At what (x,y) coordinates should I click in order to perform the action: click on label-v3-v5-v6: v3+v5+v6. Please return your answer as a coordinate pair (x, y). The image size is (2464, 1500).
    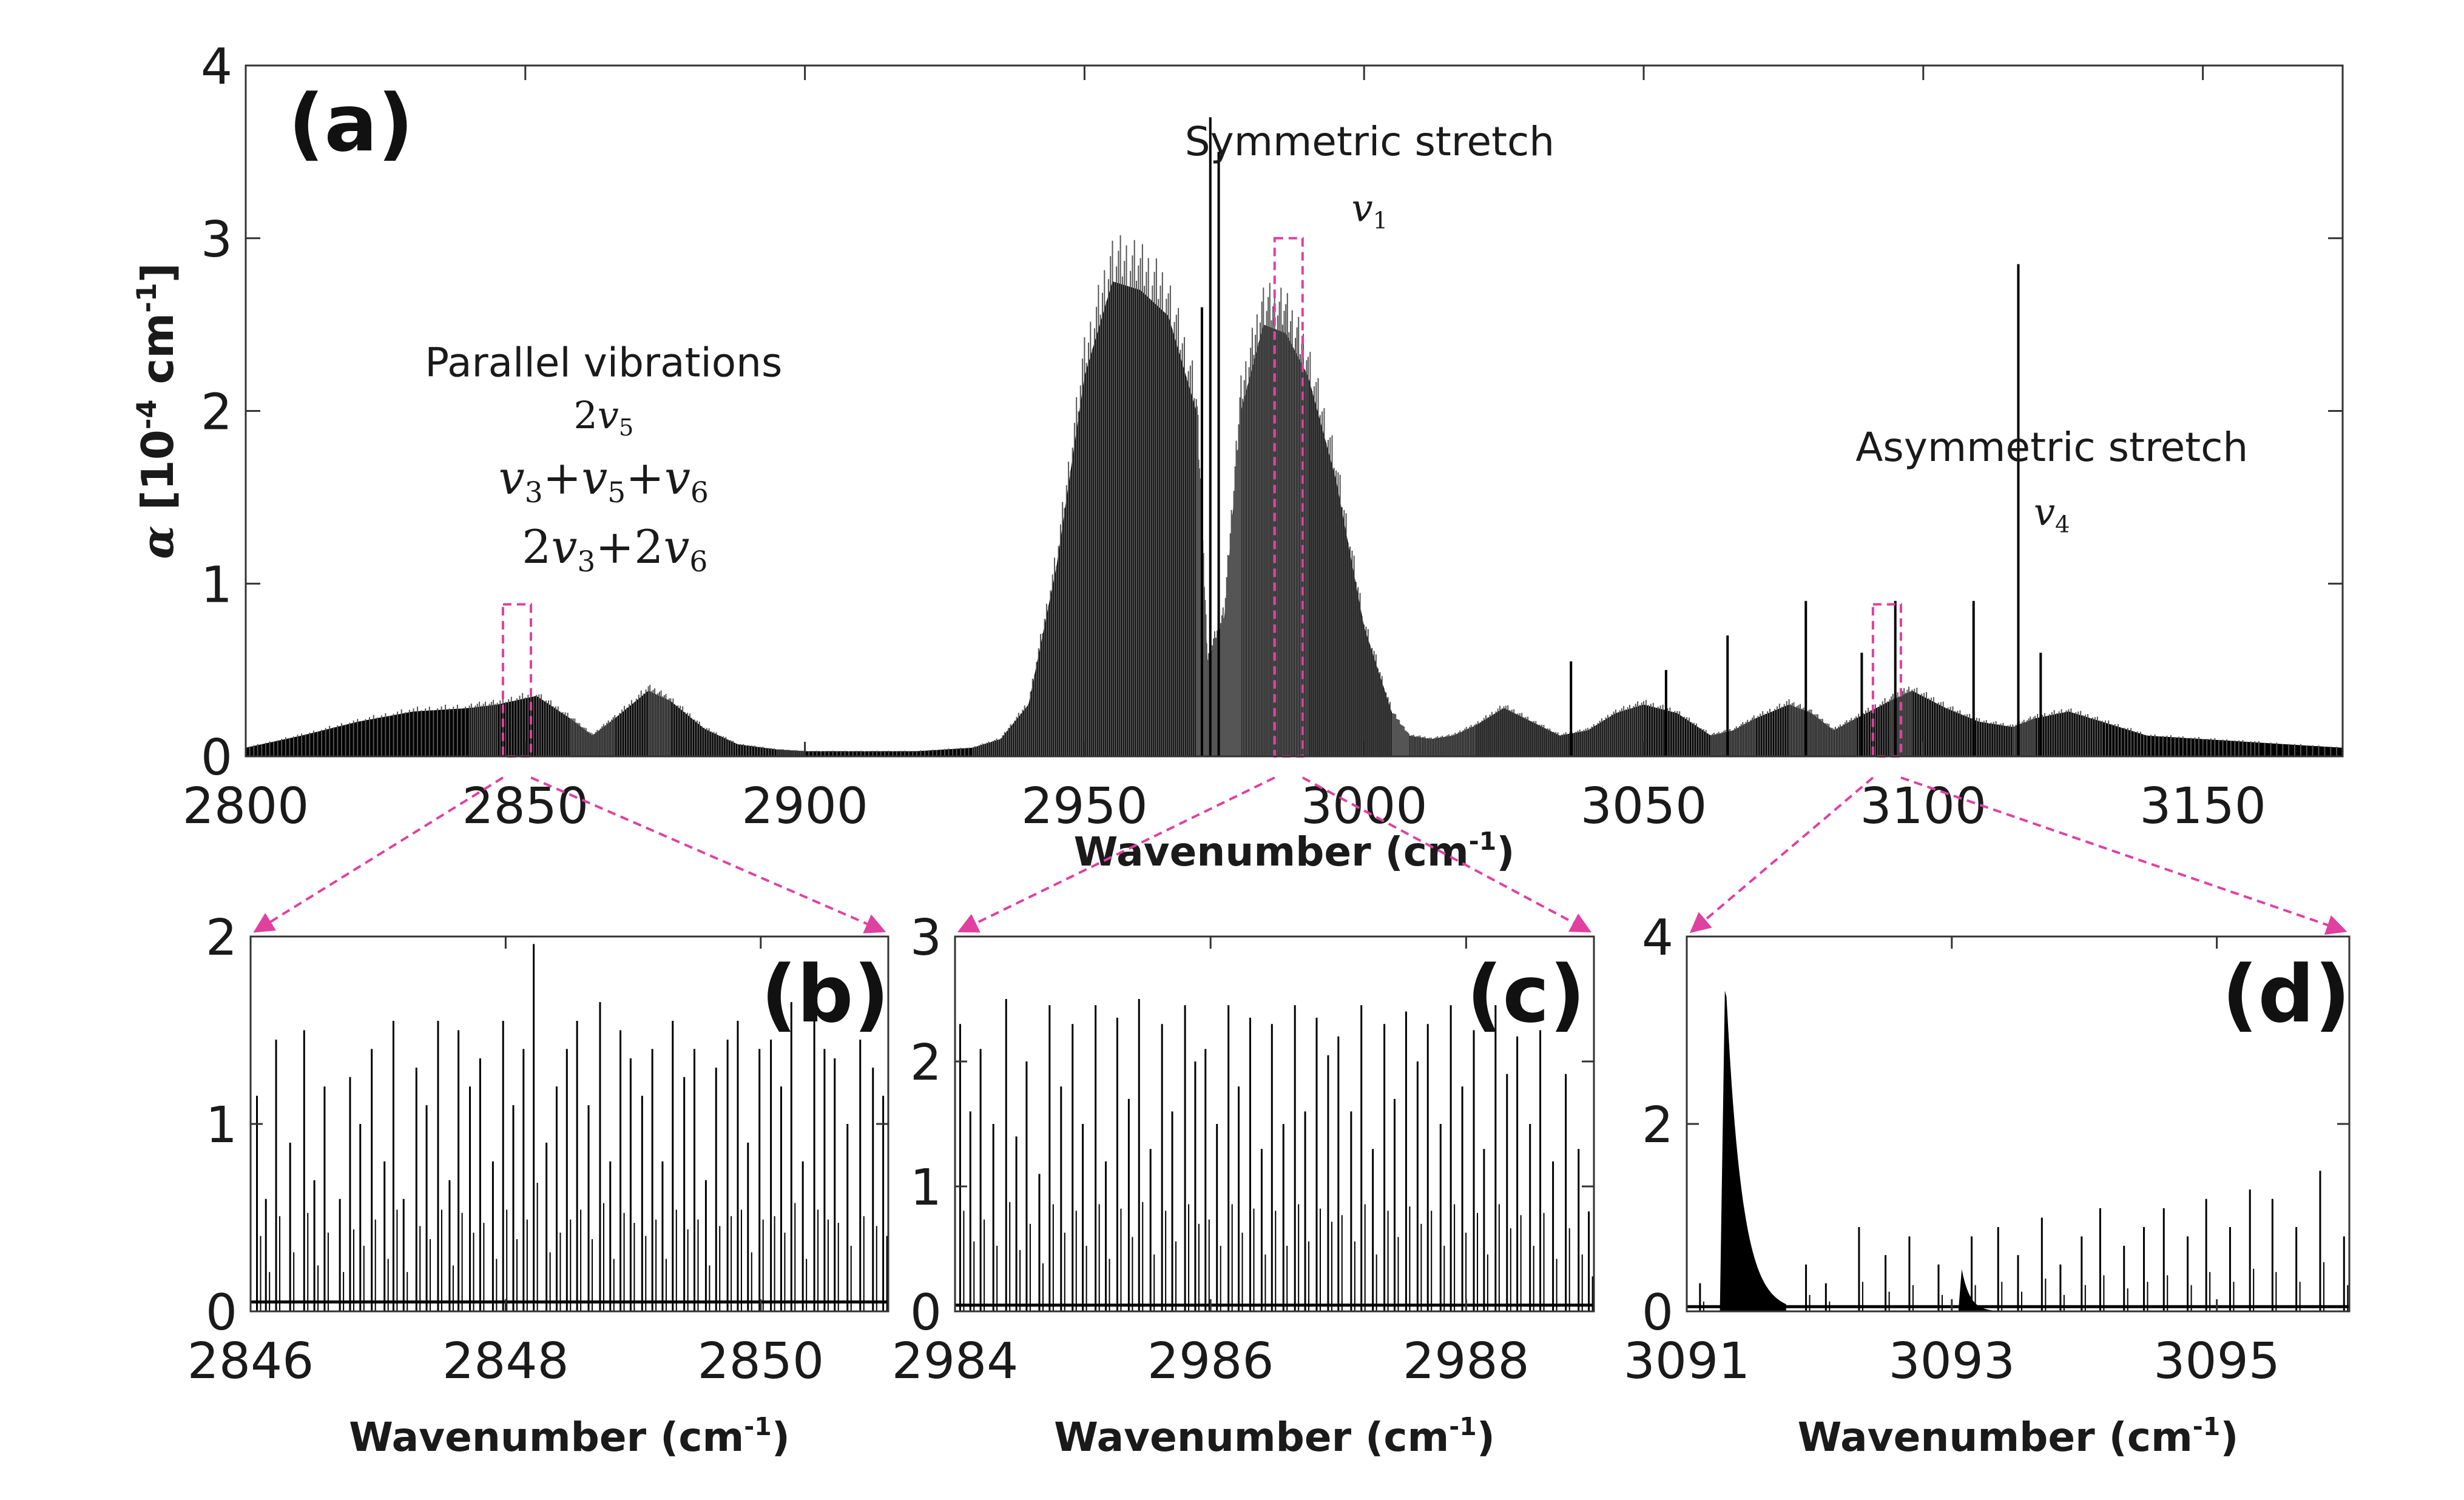
    Looking at the image, I should click on (604, 481).